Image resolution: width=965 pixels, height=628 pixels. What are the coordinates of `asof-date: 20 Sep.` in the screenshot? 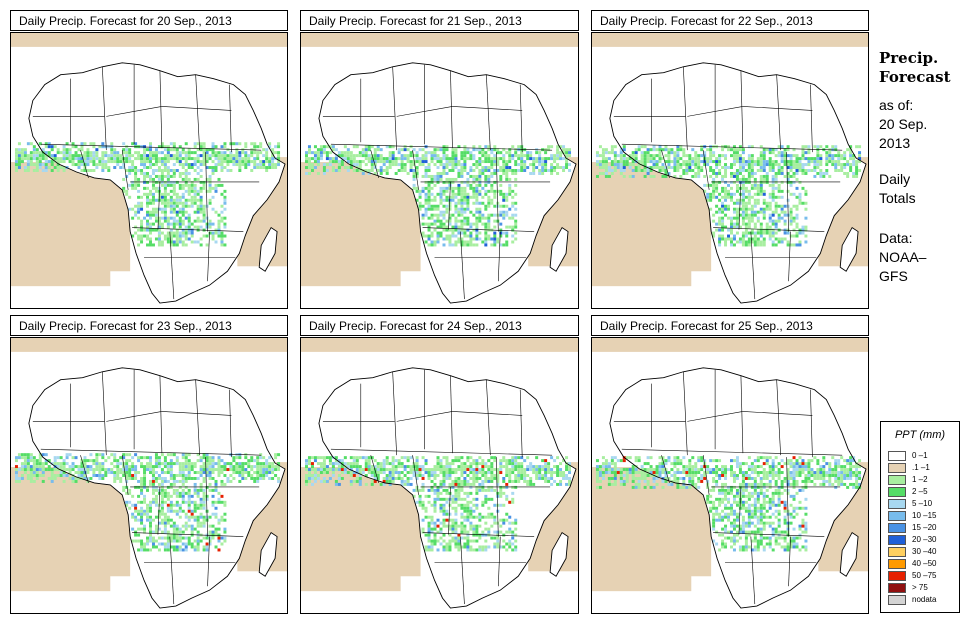 It's located at (903, 124).